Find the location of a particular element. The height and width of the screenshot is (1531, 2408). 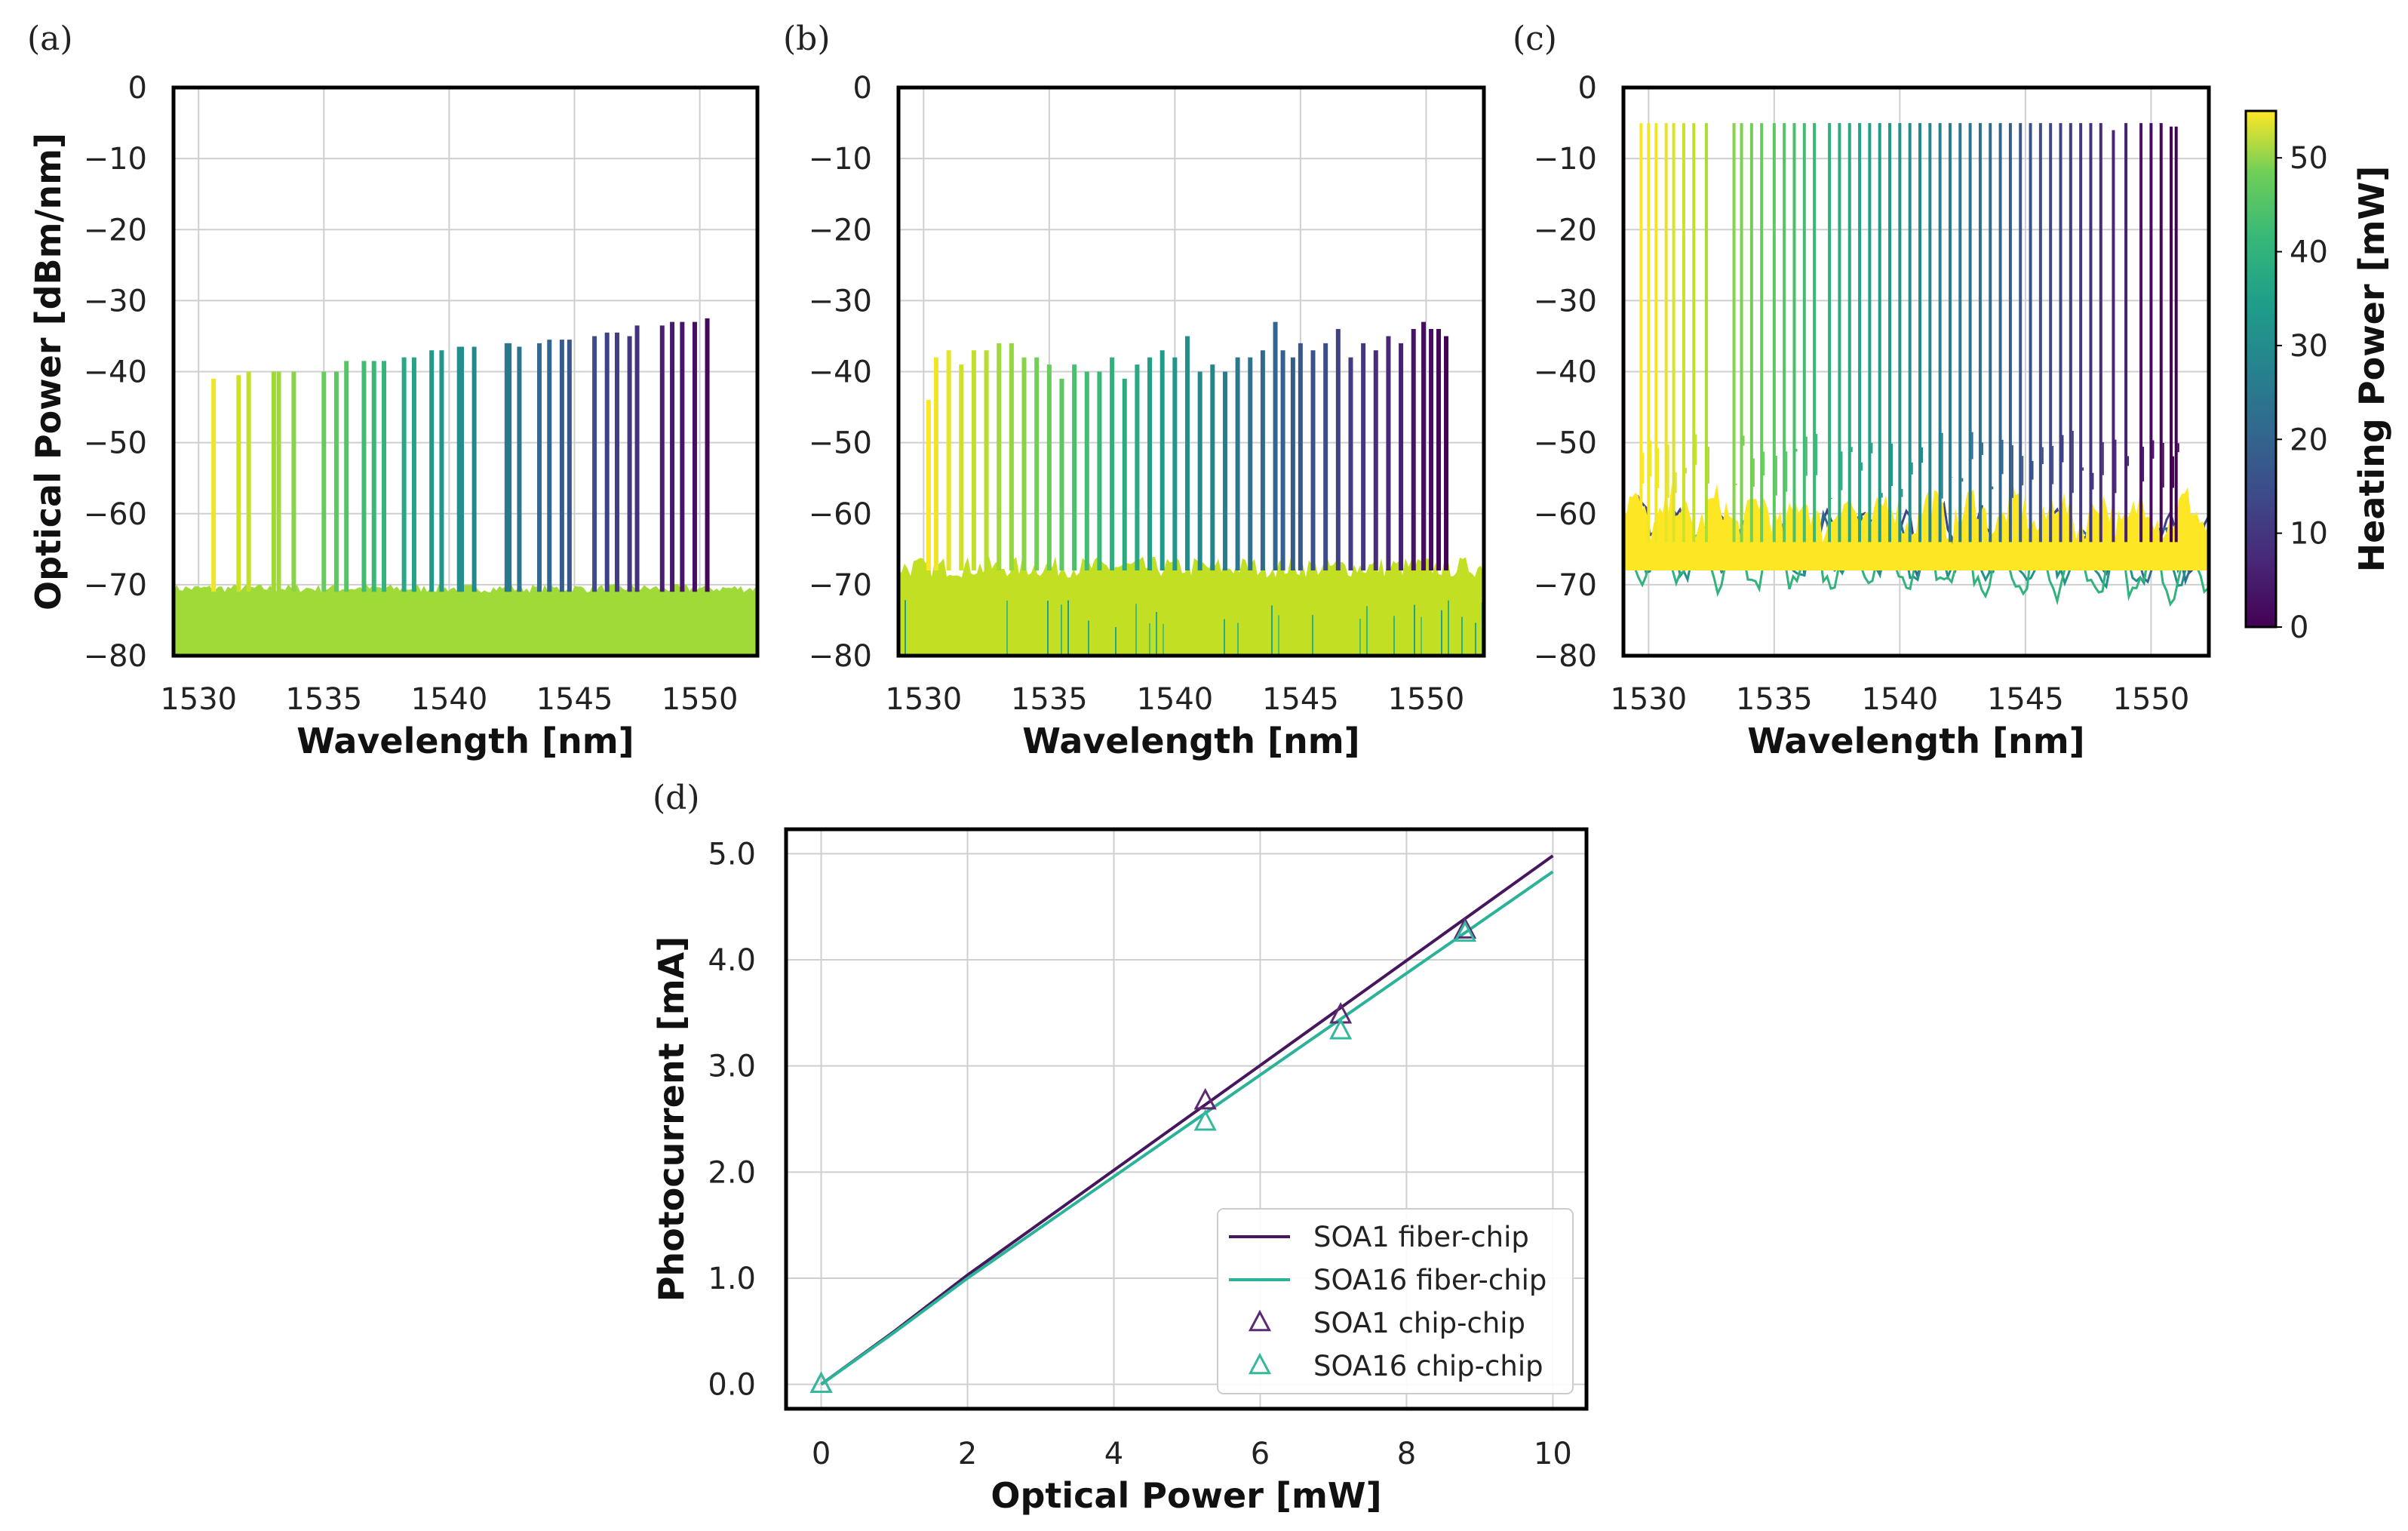

y-axis-label: Photocurrent [mA] is located at coordinates (671, 1119).